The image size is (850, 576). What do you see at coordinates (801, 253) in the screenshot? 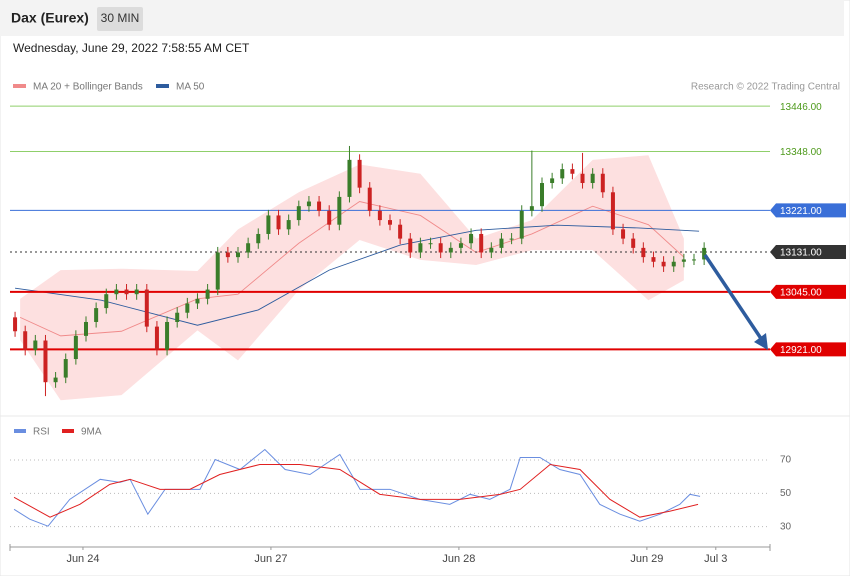
I see `level-label: 13131.00` at bounding box center [801, 253].